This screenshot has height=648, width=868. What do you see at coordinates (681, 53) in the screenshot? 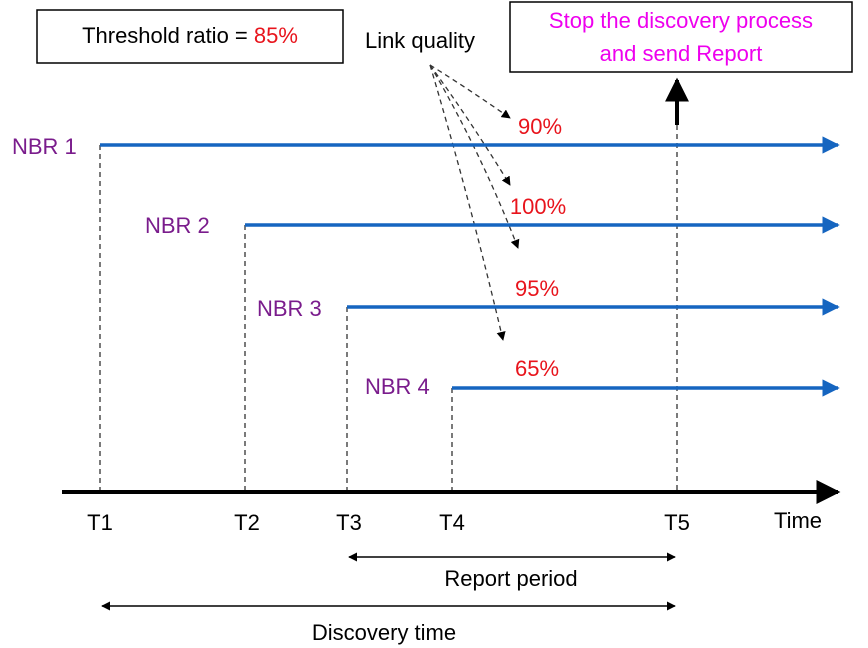
I see `stop-line2: and send Report` at bounding box center [681, 53].